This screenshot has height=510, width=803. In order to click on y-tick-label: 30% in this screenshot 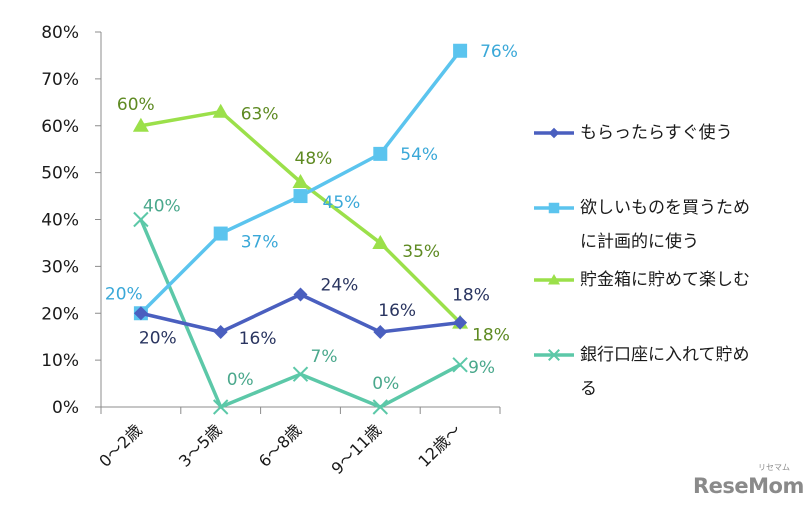, I will do `click(60, 267)`.